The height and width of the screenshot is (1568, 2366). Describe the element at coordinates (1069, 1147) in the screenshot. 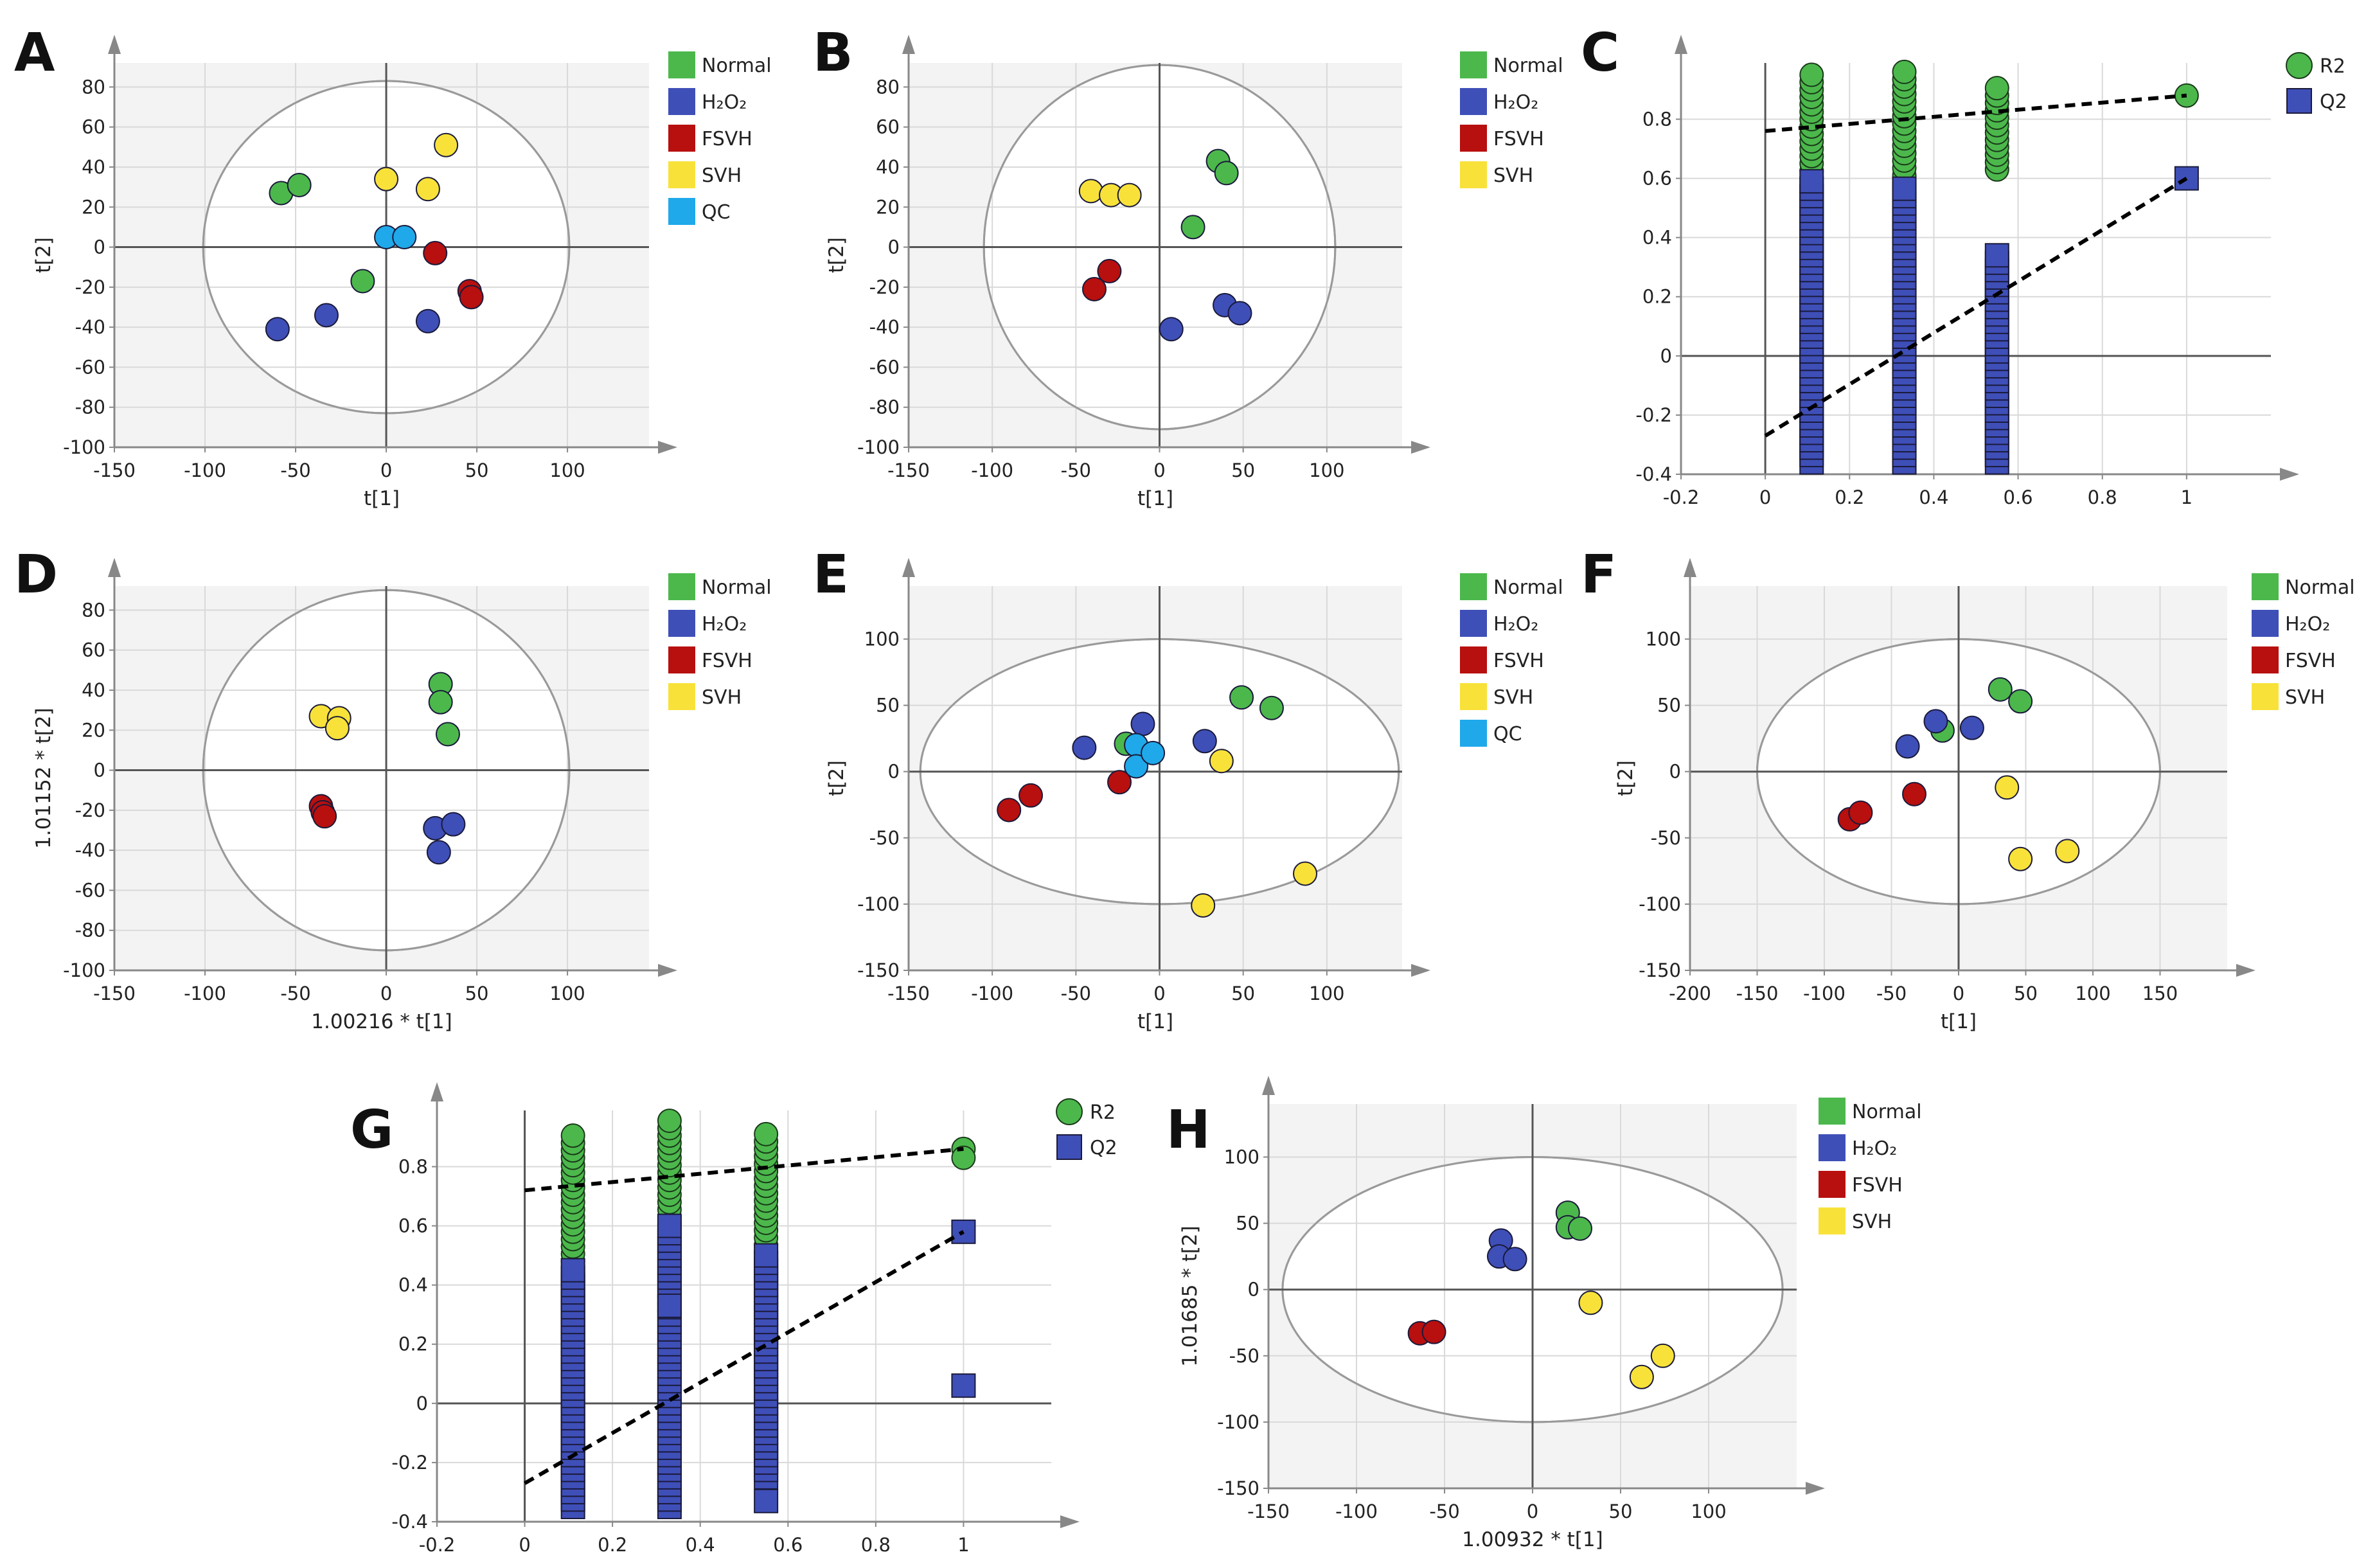

I see `legend-marker-q2` at that location.